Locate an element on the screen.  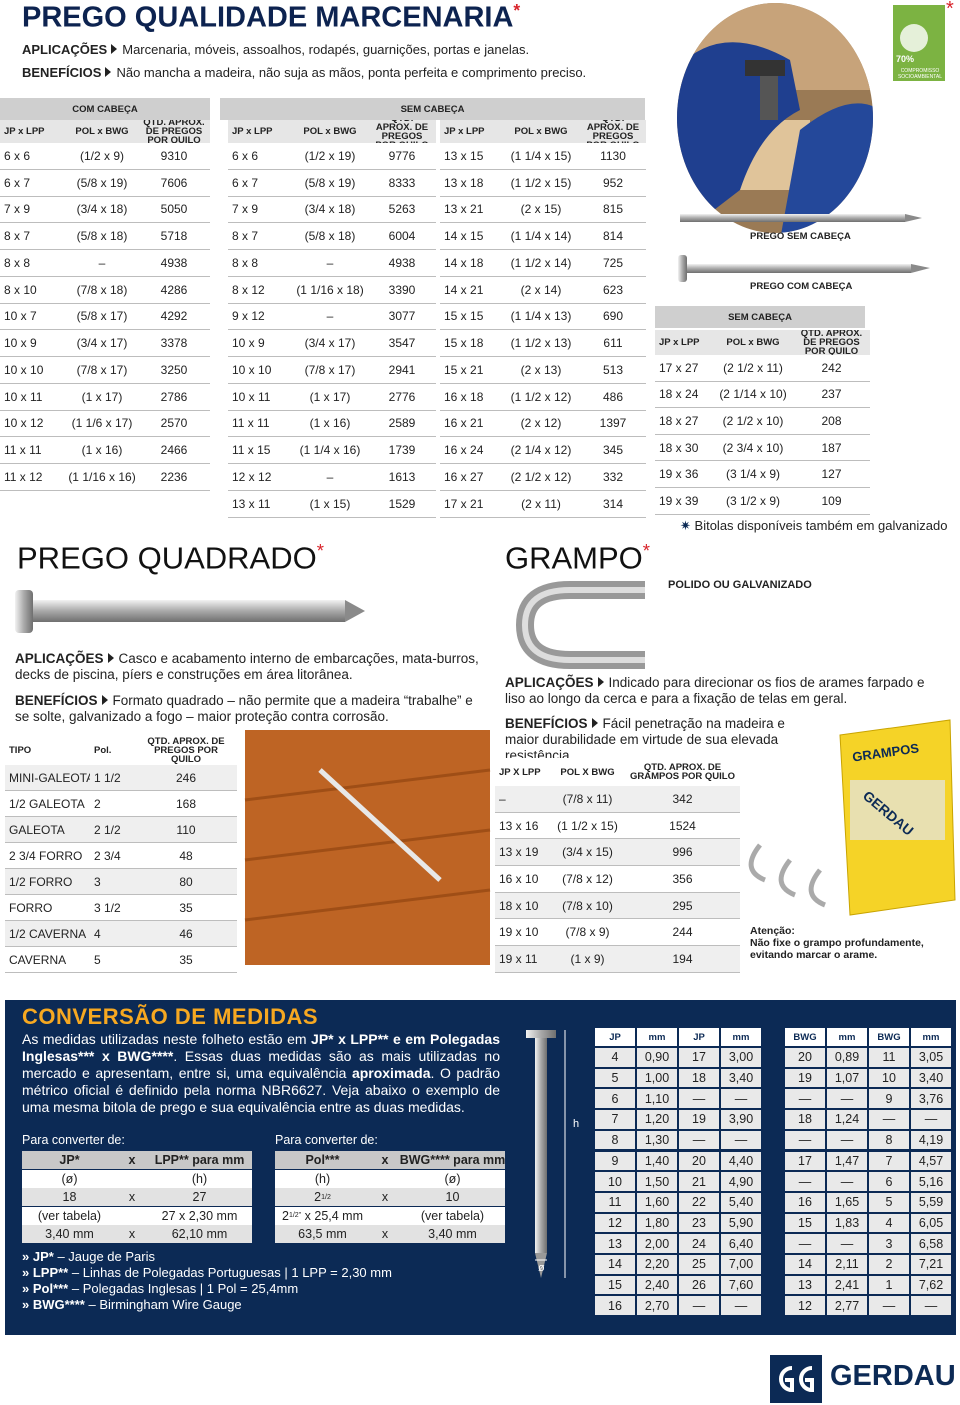
converter-cell: 10 is located at coordinates (452, 1197).